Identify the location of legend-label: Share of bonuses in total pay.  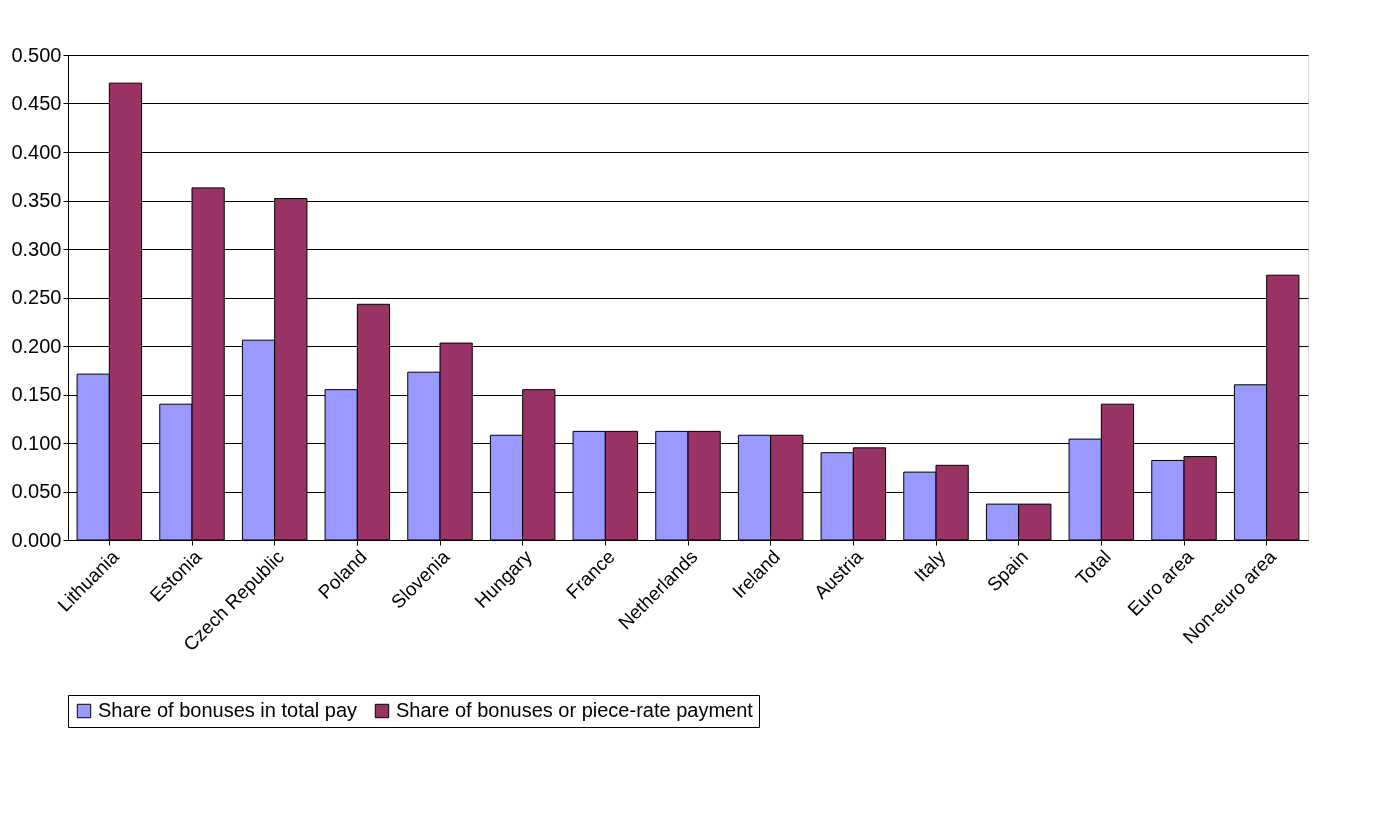
(228, 710).